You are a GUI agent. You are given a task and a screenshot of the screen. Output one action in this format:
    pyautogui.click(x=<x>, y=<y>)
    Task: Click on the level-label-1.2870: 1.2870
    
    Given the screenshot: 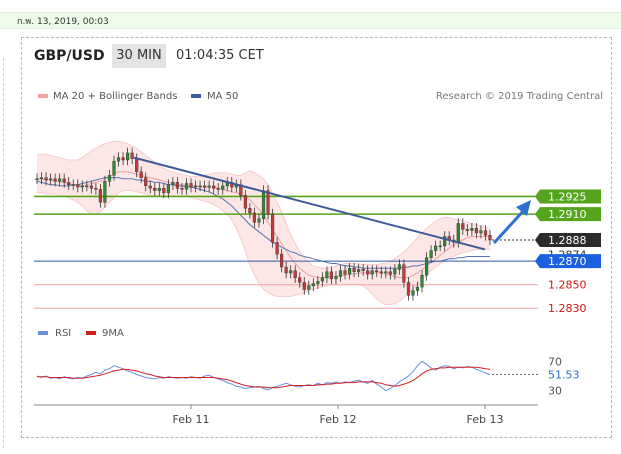 What is the action you would take?
    pyautogui.click(x=567, y=261)
    